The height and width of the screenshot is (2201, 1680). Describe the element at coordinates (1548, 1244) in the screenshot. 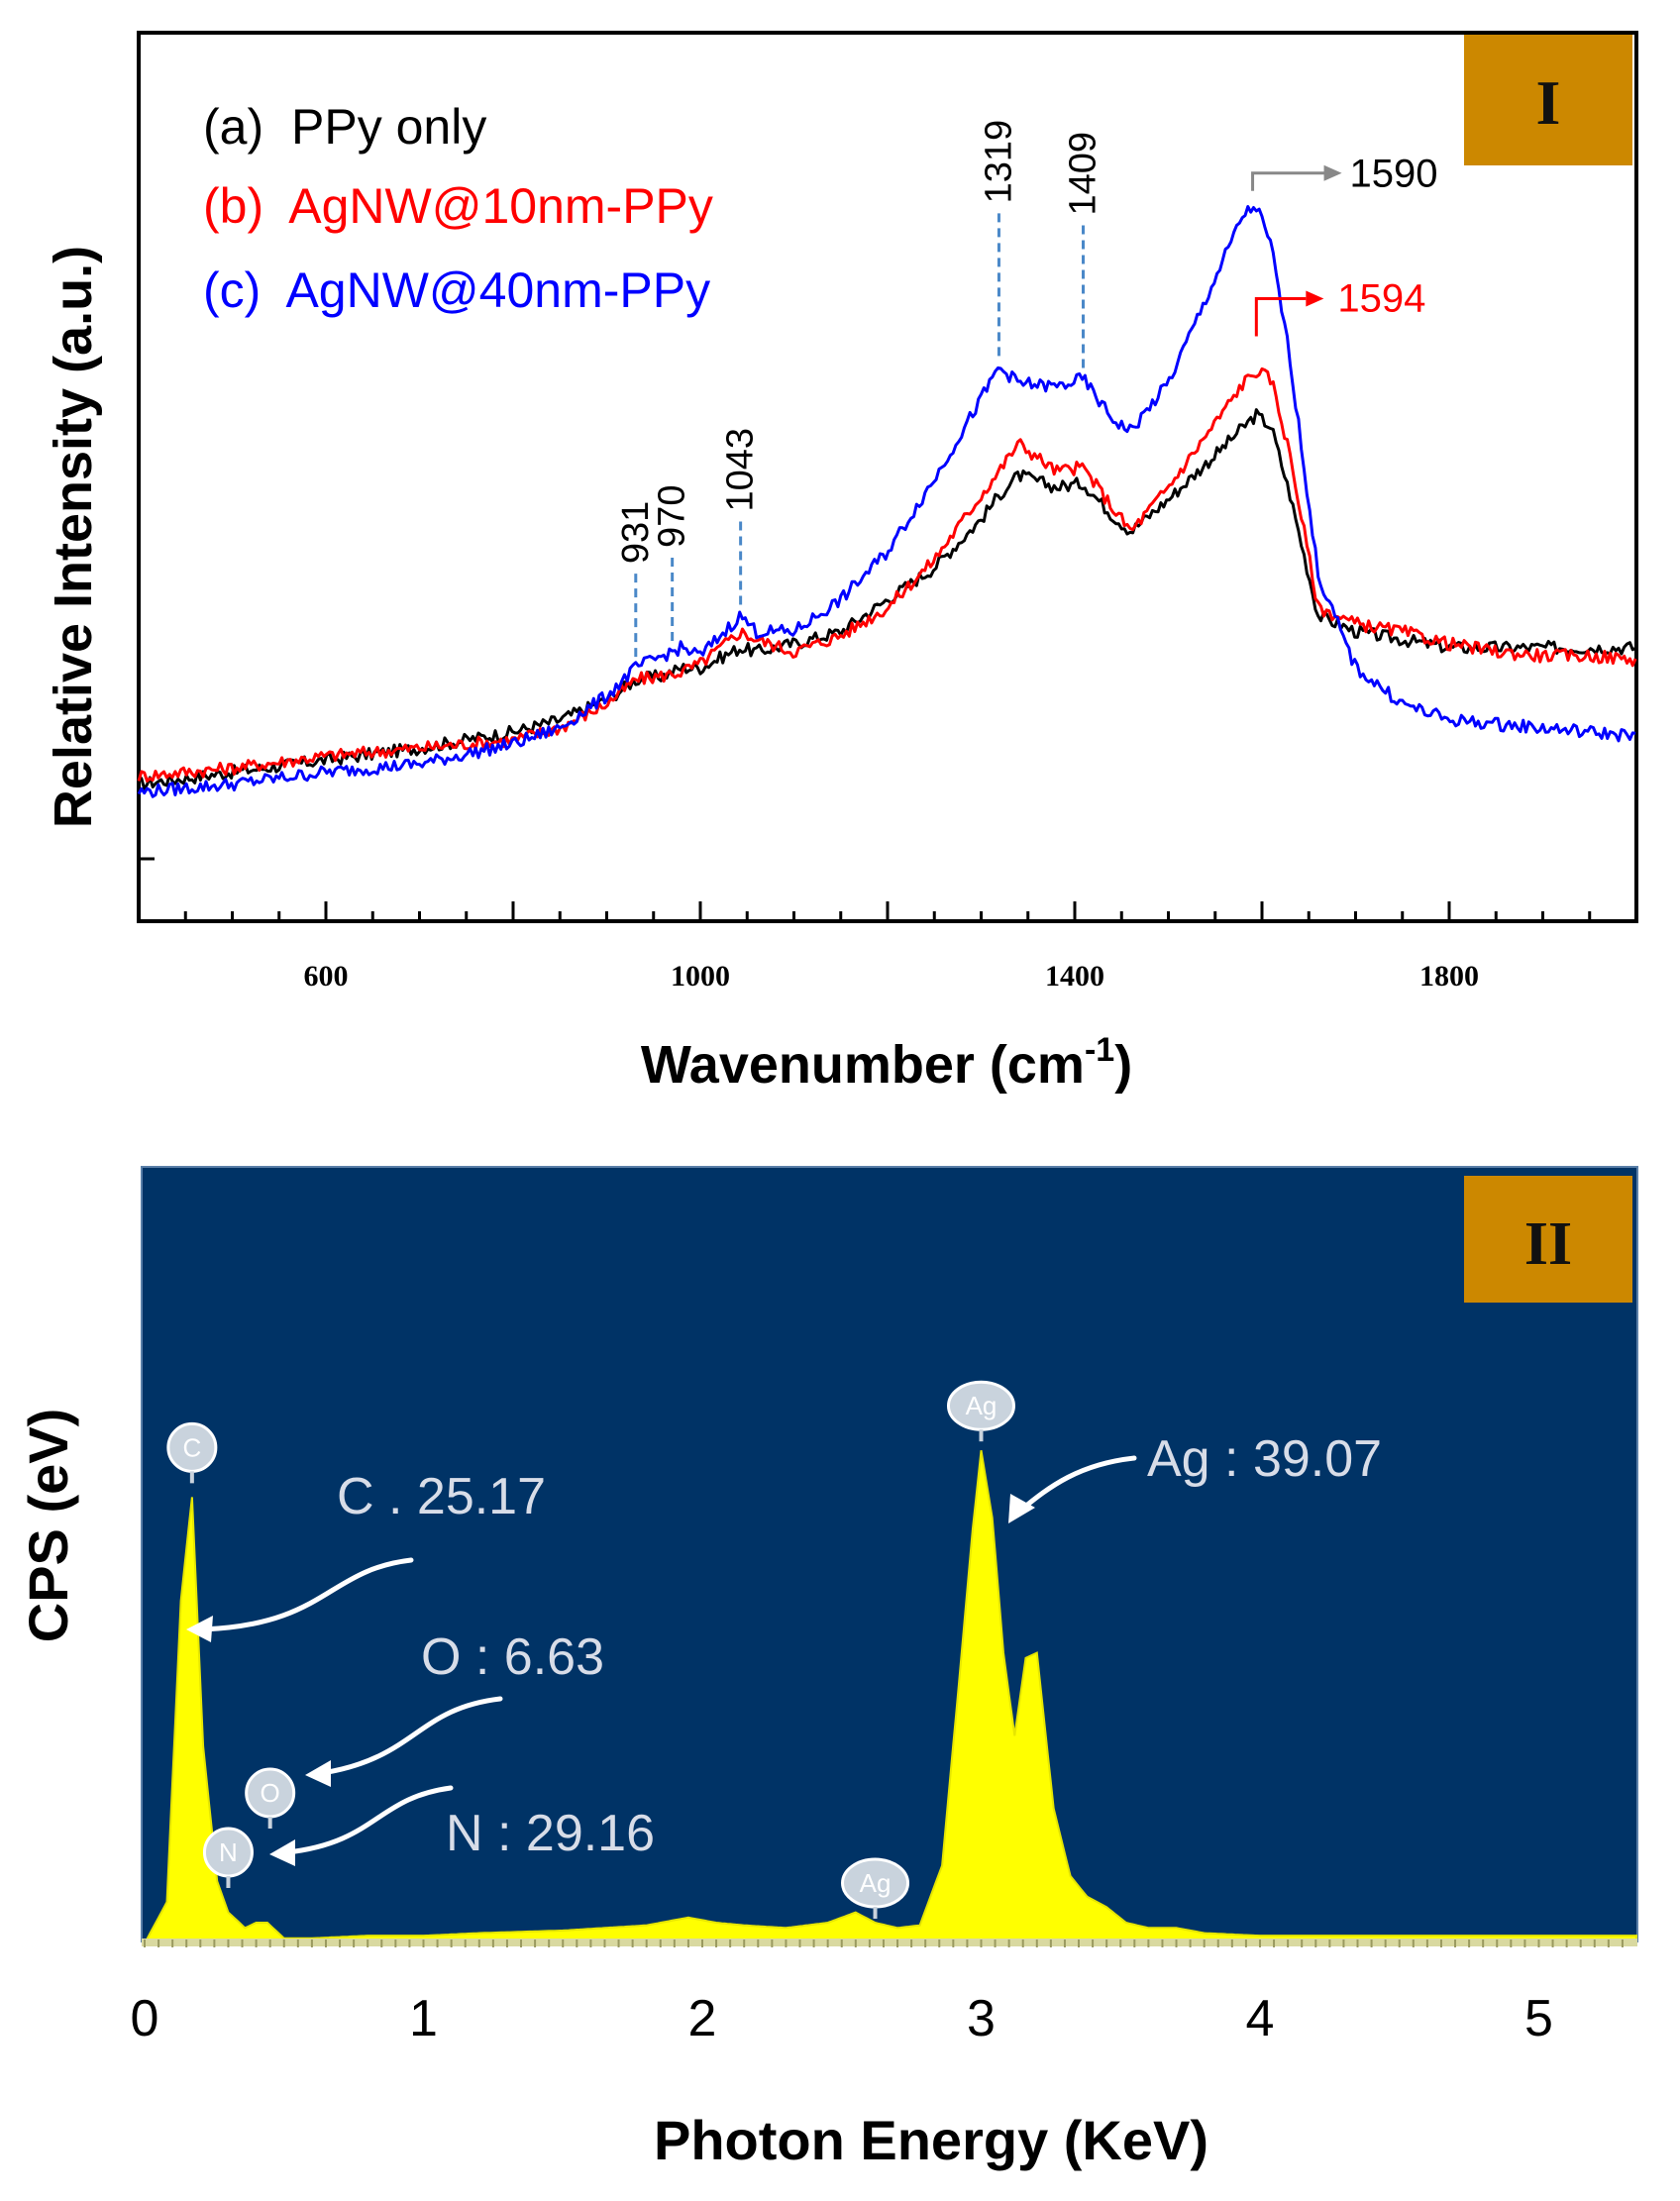

I see `panel-label-ii: II` at that location.